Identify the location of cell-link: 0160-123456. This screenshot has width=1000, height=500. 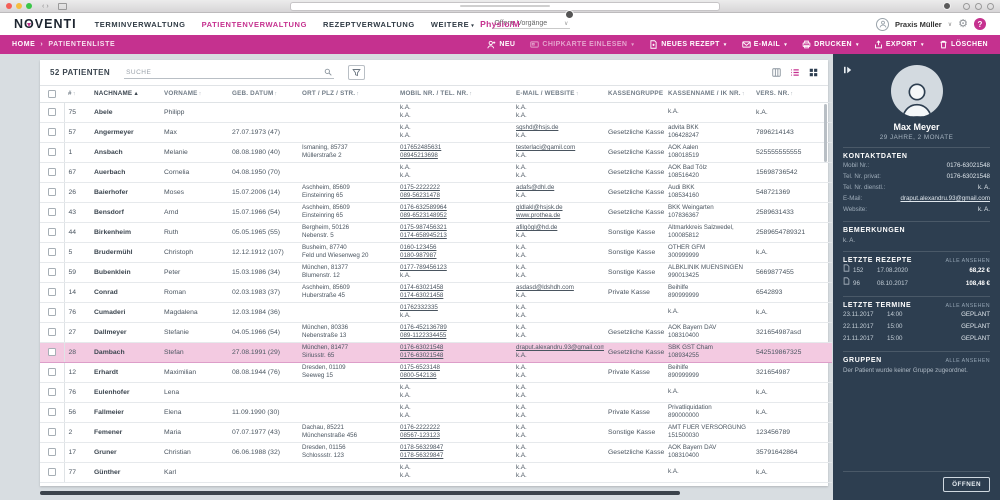
(418, 247).